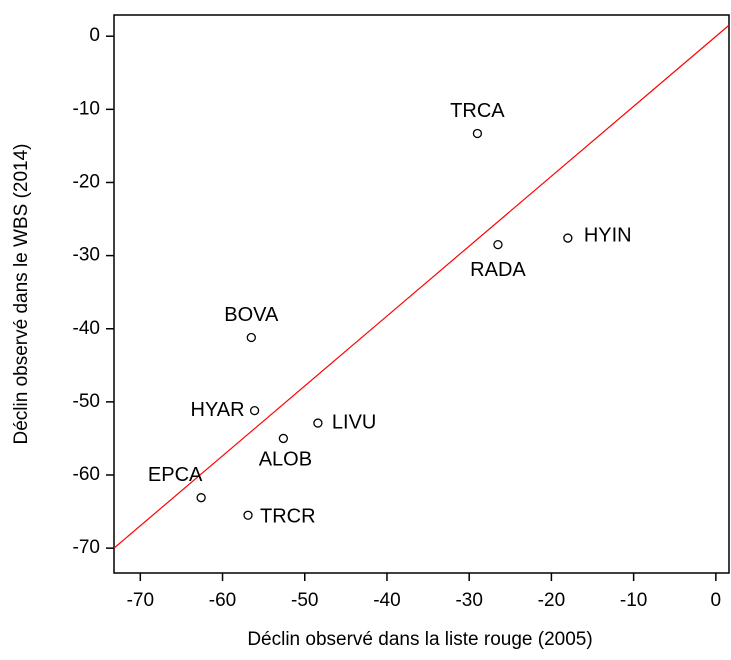 This screenshot has width=731, height=660. Describe the element at coordinates (218, 410) in the screenshot. I see `point-label: HYAR` at that location.